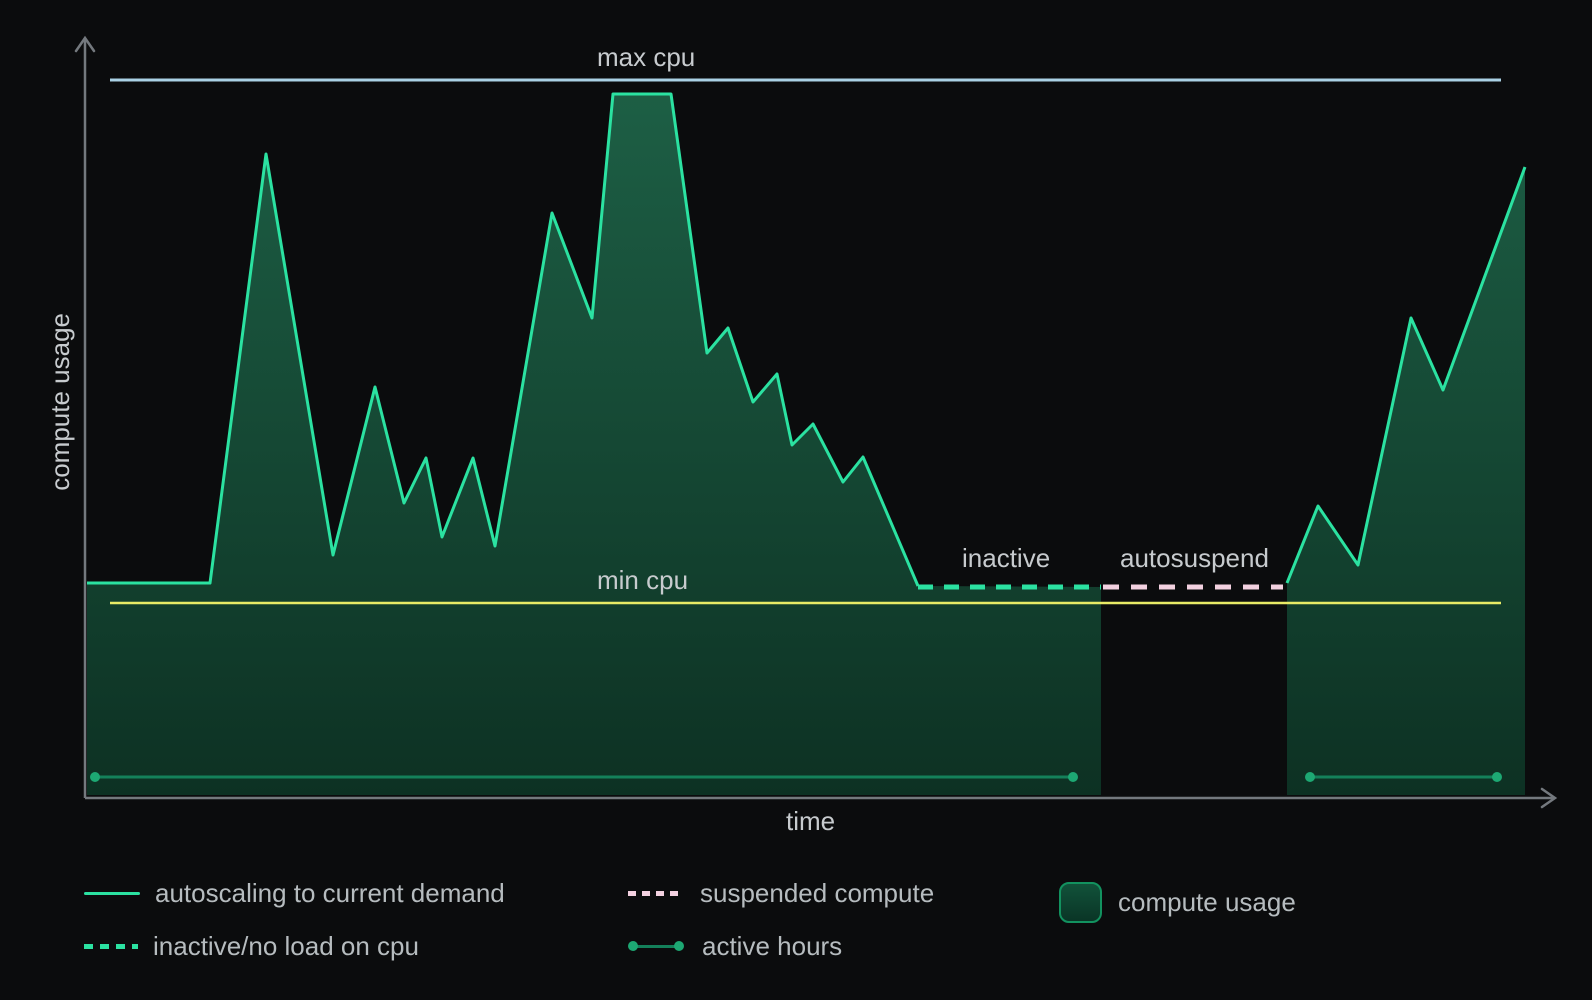 The height and width of the screenshot is (1000, 1592). Describe the element at coordinates (656, 946) in the screenshot. I see `line-with-dots-icon` at that location.